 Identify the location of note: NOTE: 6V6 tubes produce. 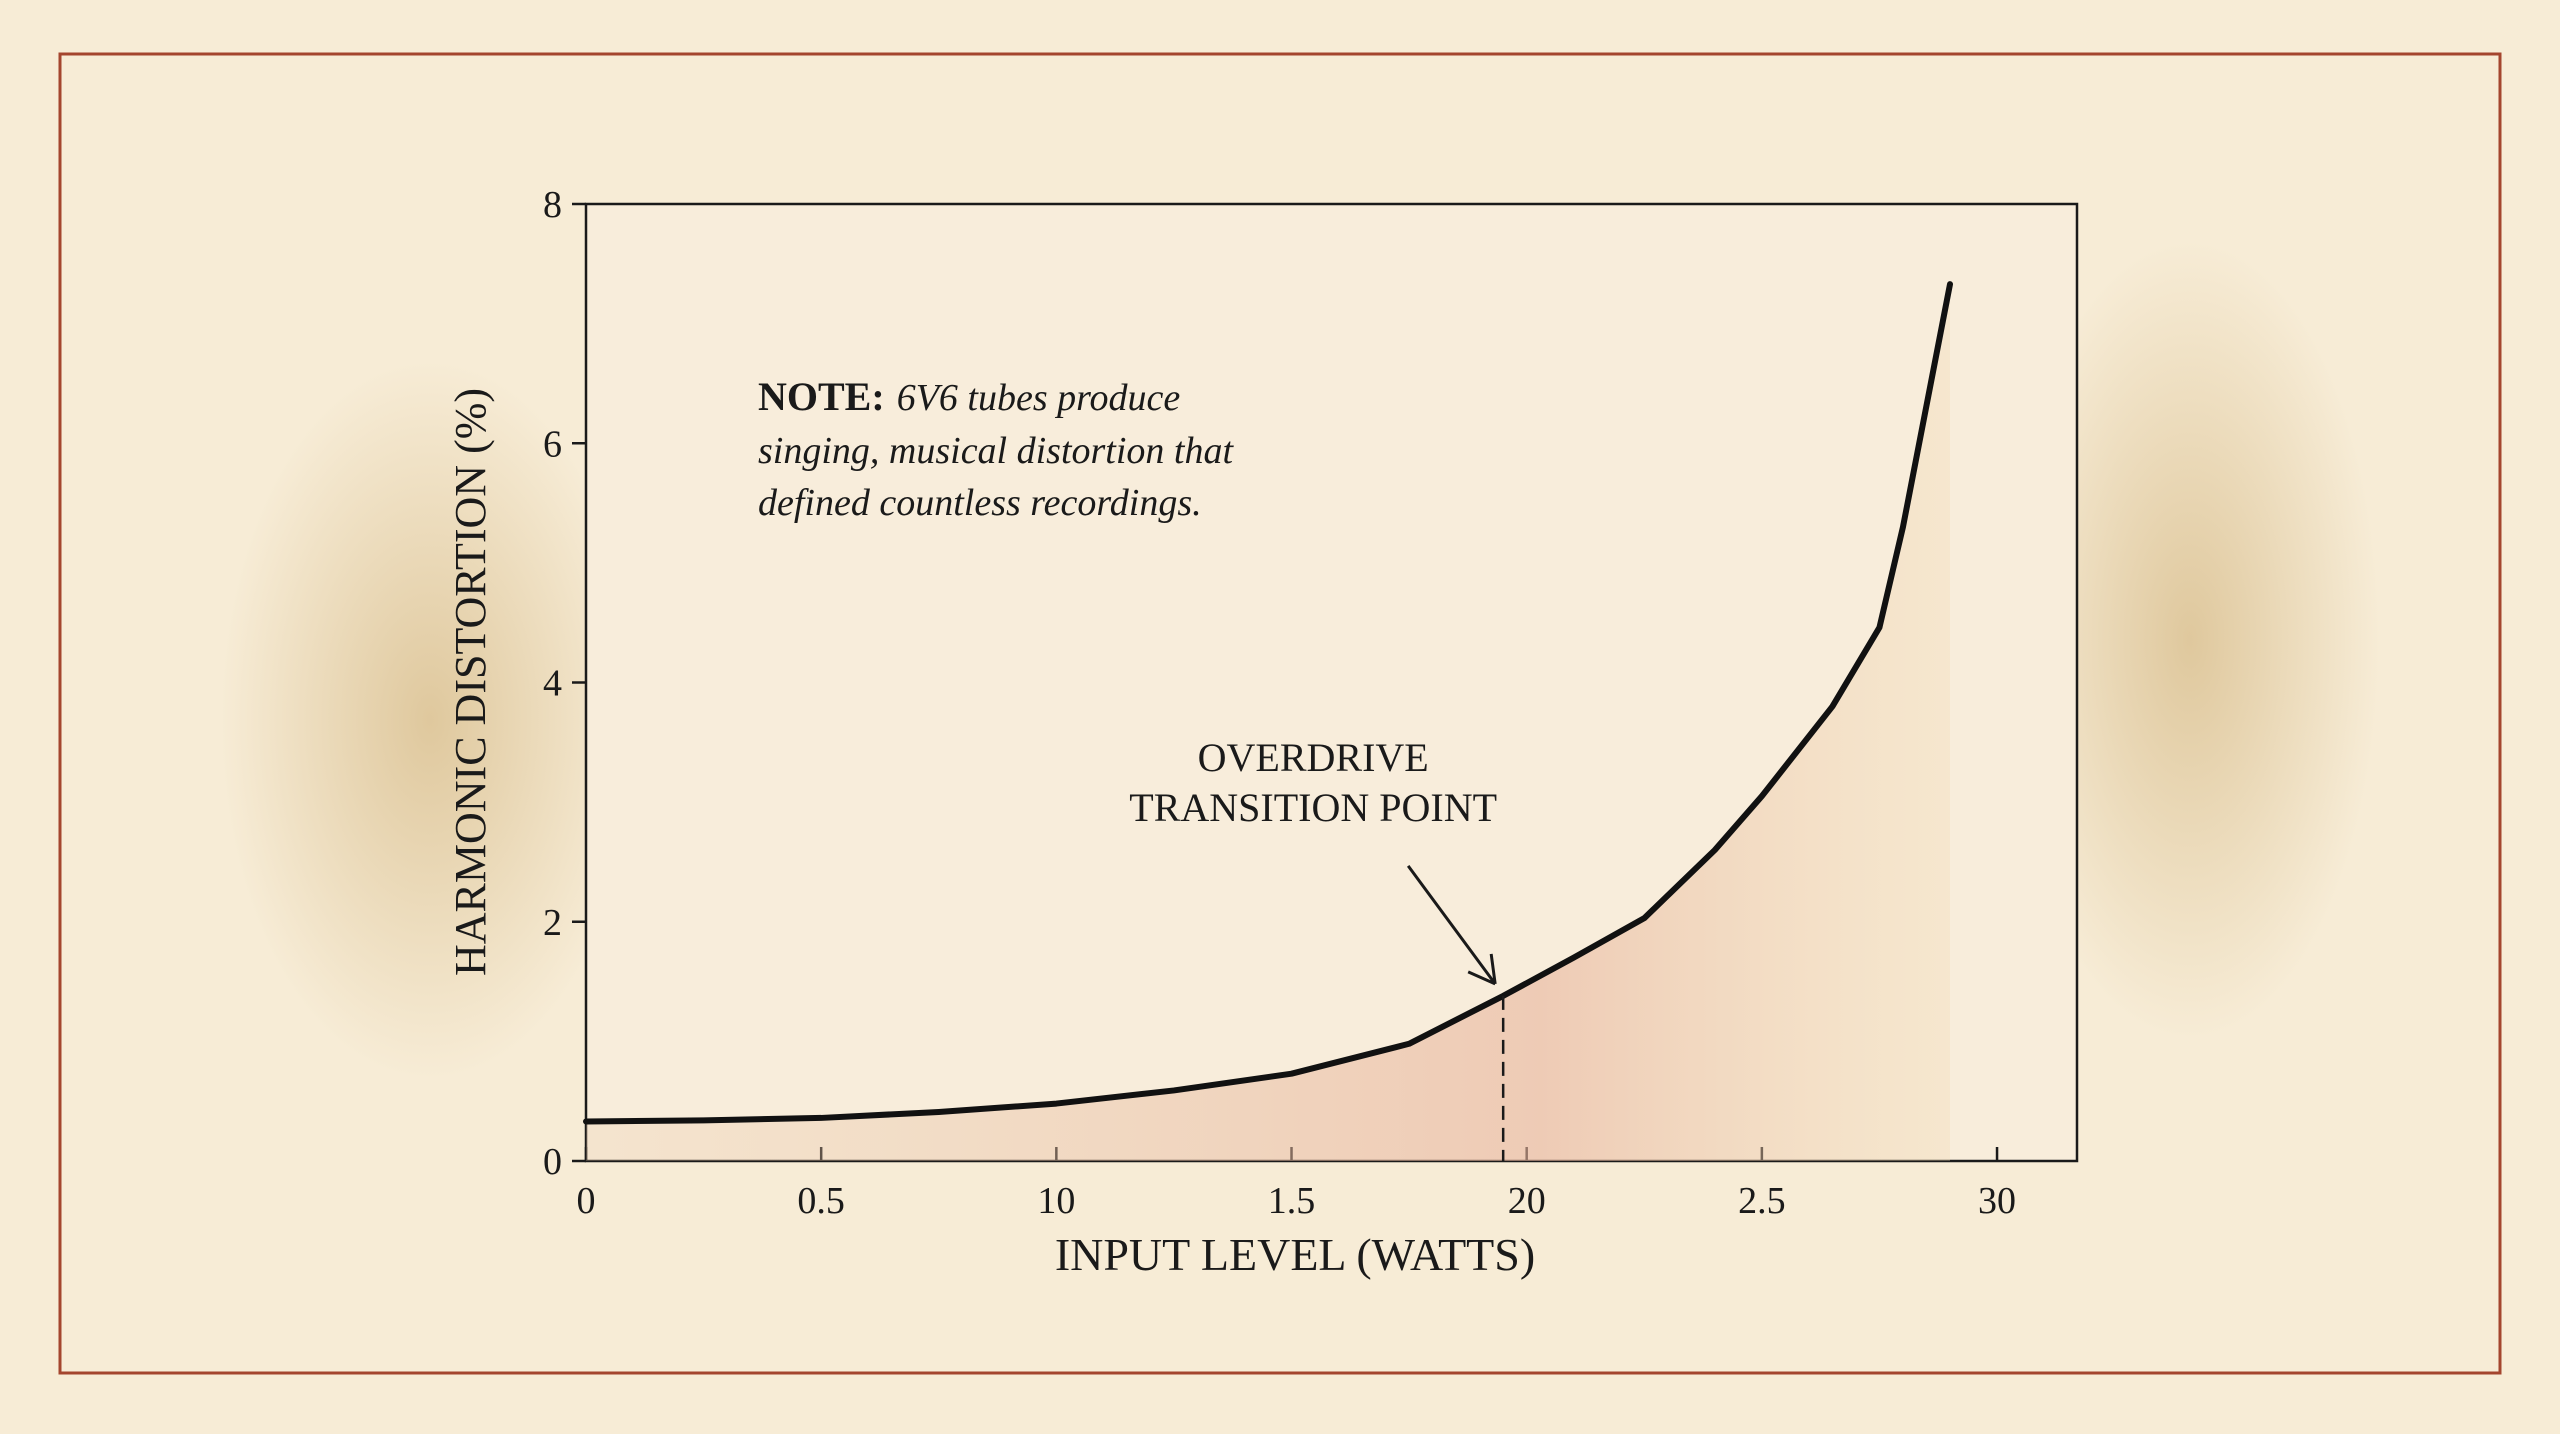
(969, 396).